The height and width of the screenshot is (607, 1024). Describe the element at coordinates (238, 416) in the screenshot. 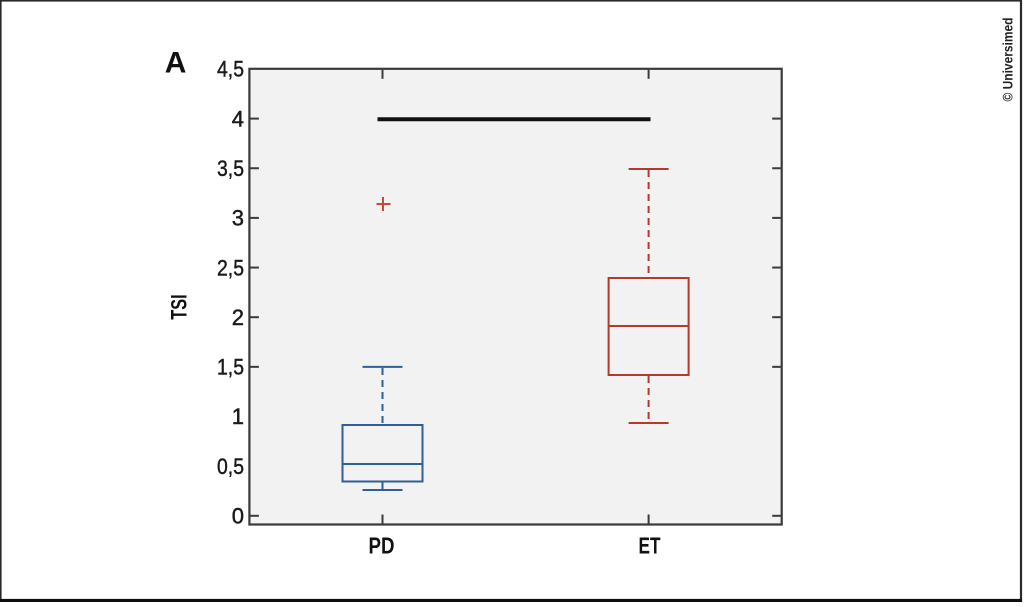

I see `svg-text: 1` at that location.